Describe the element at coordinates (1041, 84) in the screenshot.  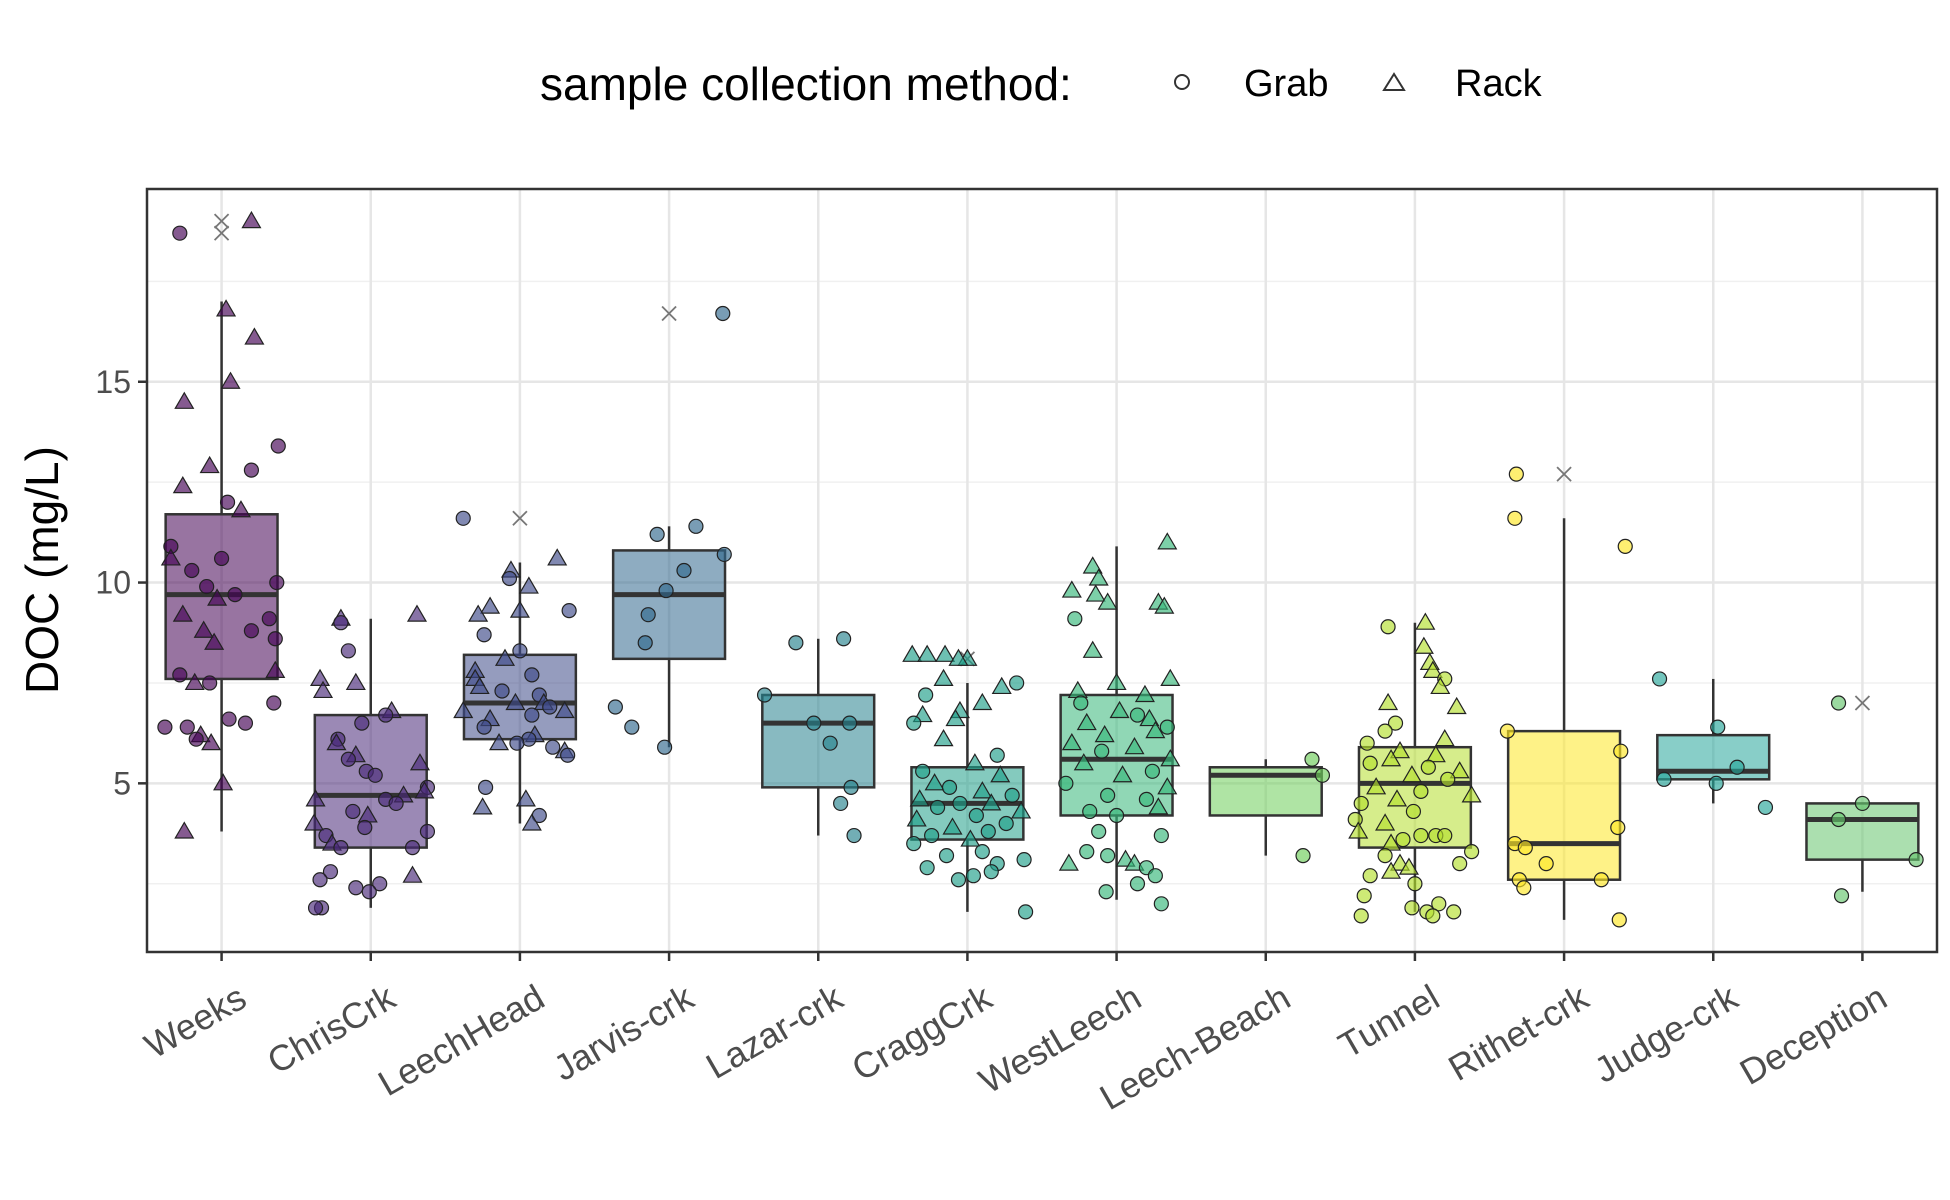
I see `legend: sample collection method: Grab Rack` at that location.